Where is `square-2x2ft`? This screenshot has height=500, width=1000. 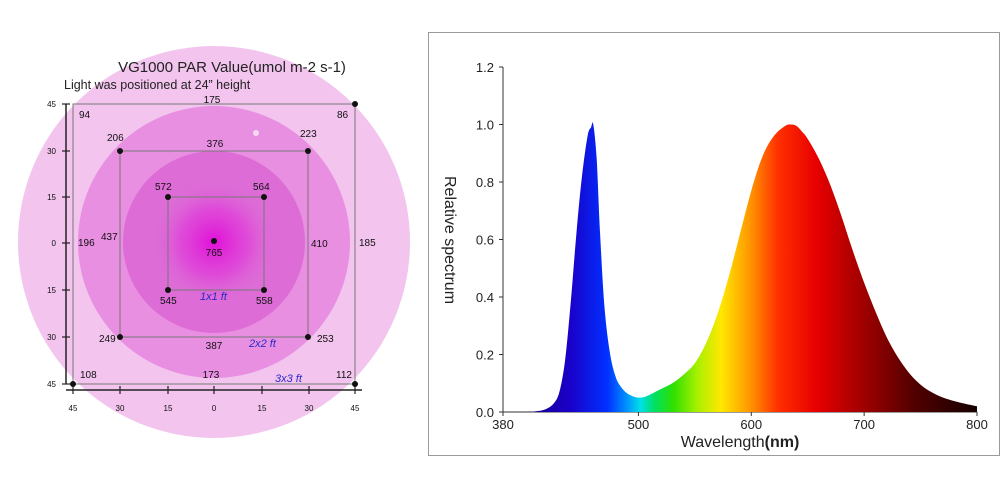 square-2x2ft is located at coordinates (214, 244).